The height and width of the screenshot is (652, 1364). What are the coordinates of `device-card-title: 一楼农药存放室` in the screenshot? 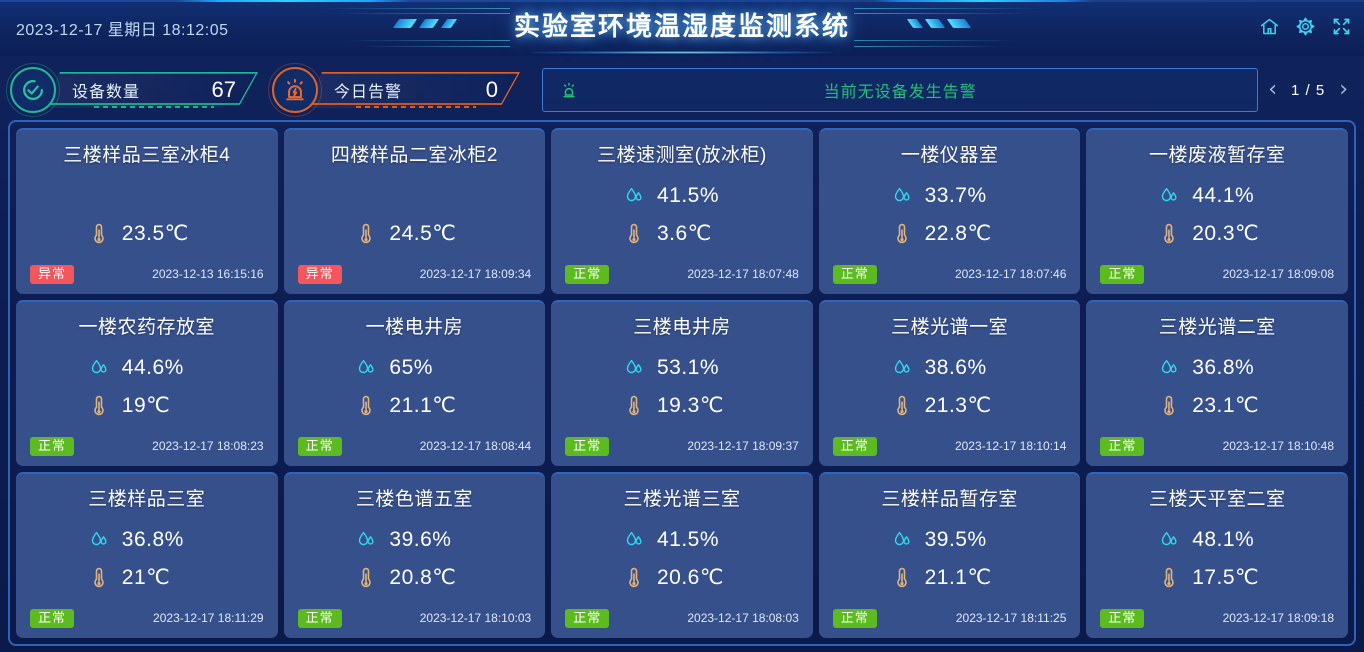 It's located at (147, 327).